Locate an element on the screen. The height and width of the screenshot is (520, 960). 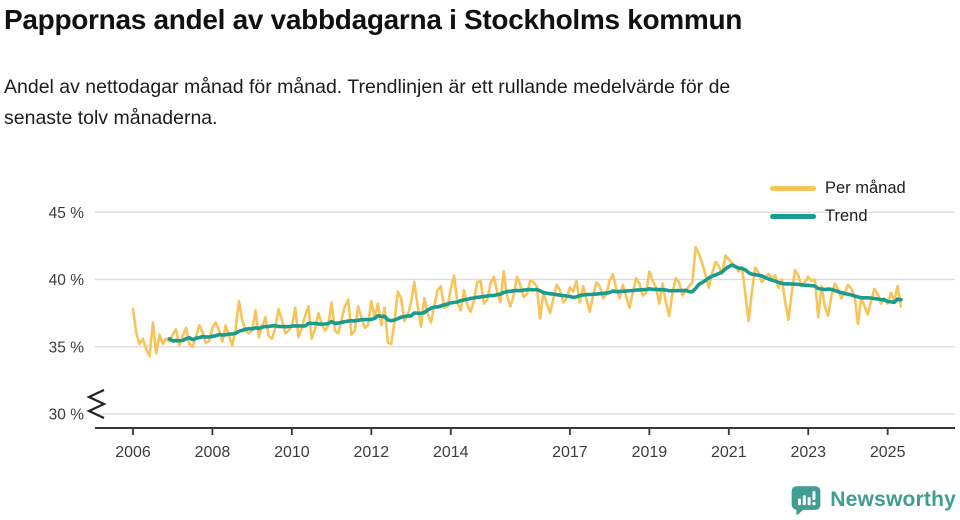
x-axis-tick-label: 2021 is located at coordinates (729, 452).